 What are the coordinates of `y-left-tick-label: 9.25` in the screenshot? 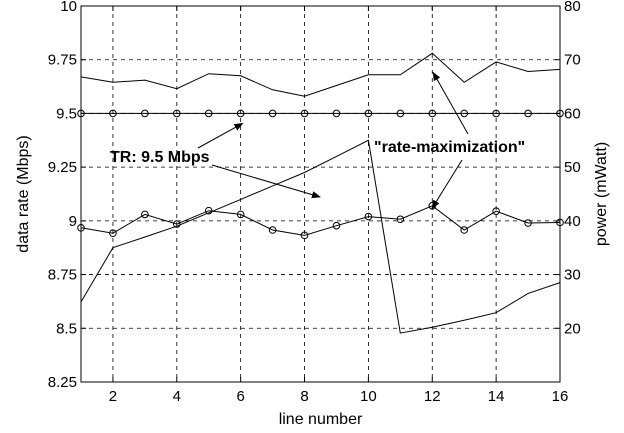 It's located at (62, 167).